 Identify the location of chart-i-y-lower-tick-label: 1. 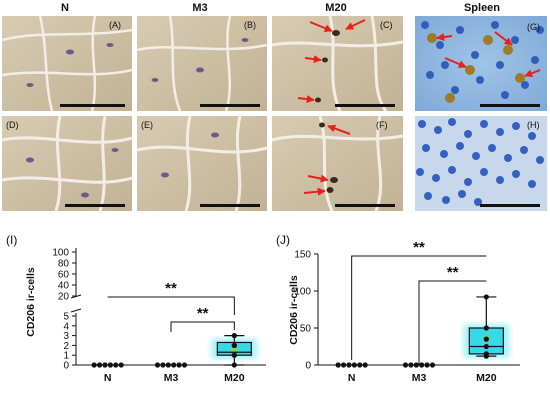
(66, 356).